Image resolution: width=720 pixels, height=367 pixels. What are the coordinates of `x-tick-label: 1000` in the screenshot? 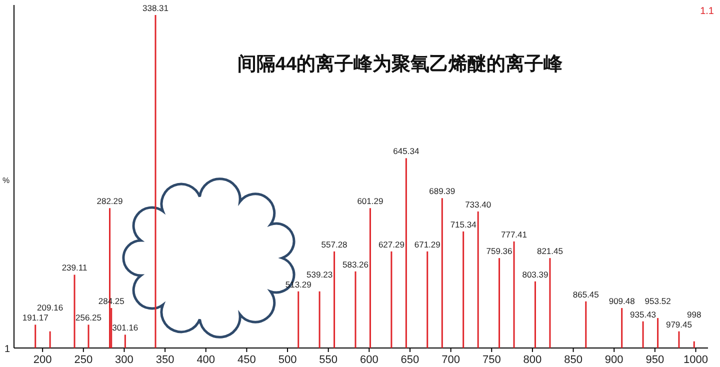 It's located at (696, 360).